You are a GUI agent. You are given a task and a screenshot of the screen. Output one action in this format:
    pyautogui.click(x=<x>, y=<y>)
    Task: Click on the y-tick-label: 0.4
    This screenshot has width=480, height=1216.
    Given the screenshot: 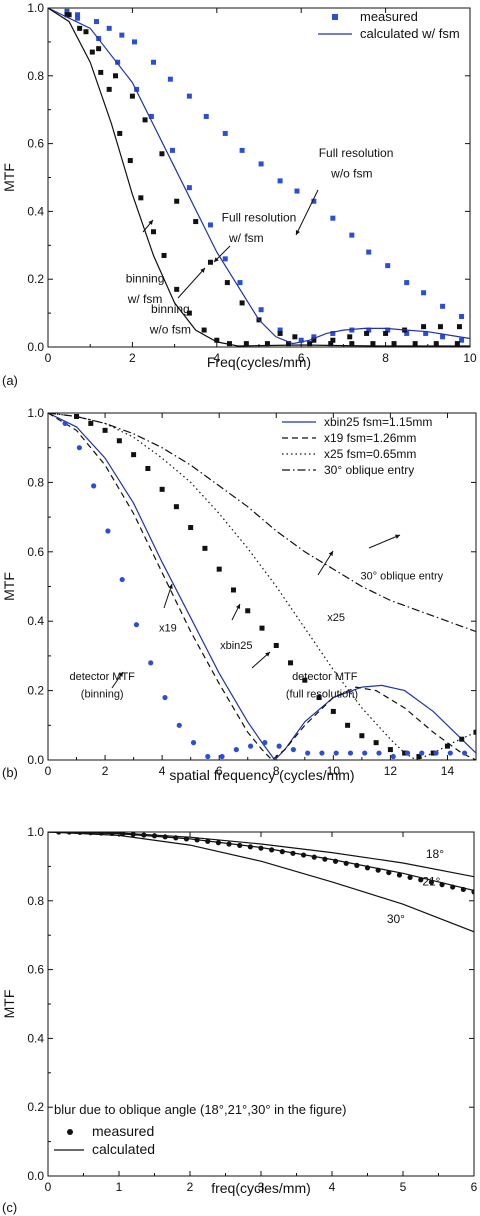 What is the action you would take?
    pyautogui.click(x=35, y=1038)
    